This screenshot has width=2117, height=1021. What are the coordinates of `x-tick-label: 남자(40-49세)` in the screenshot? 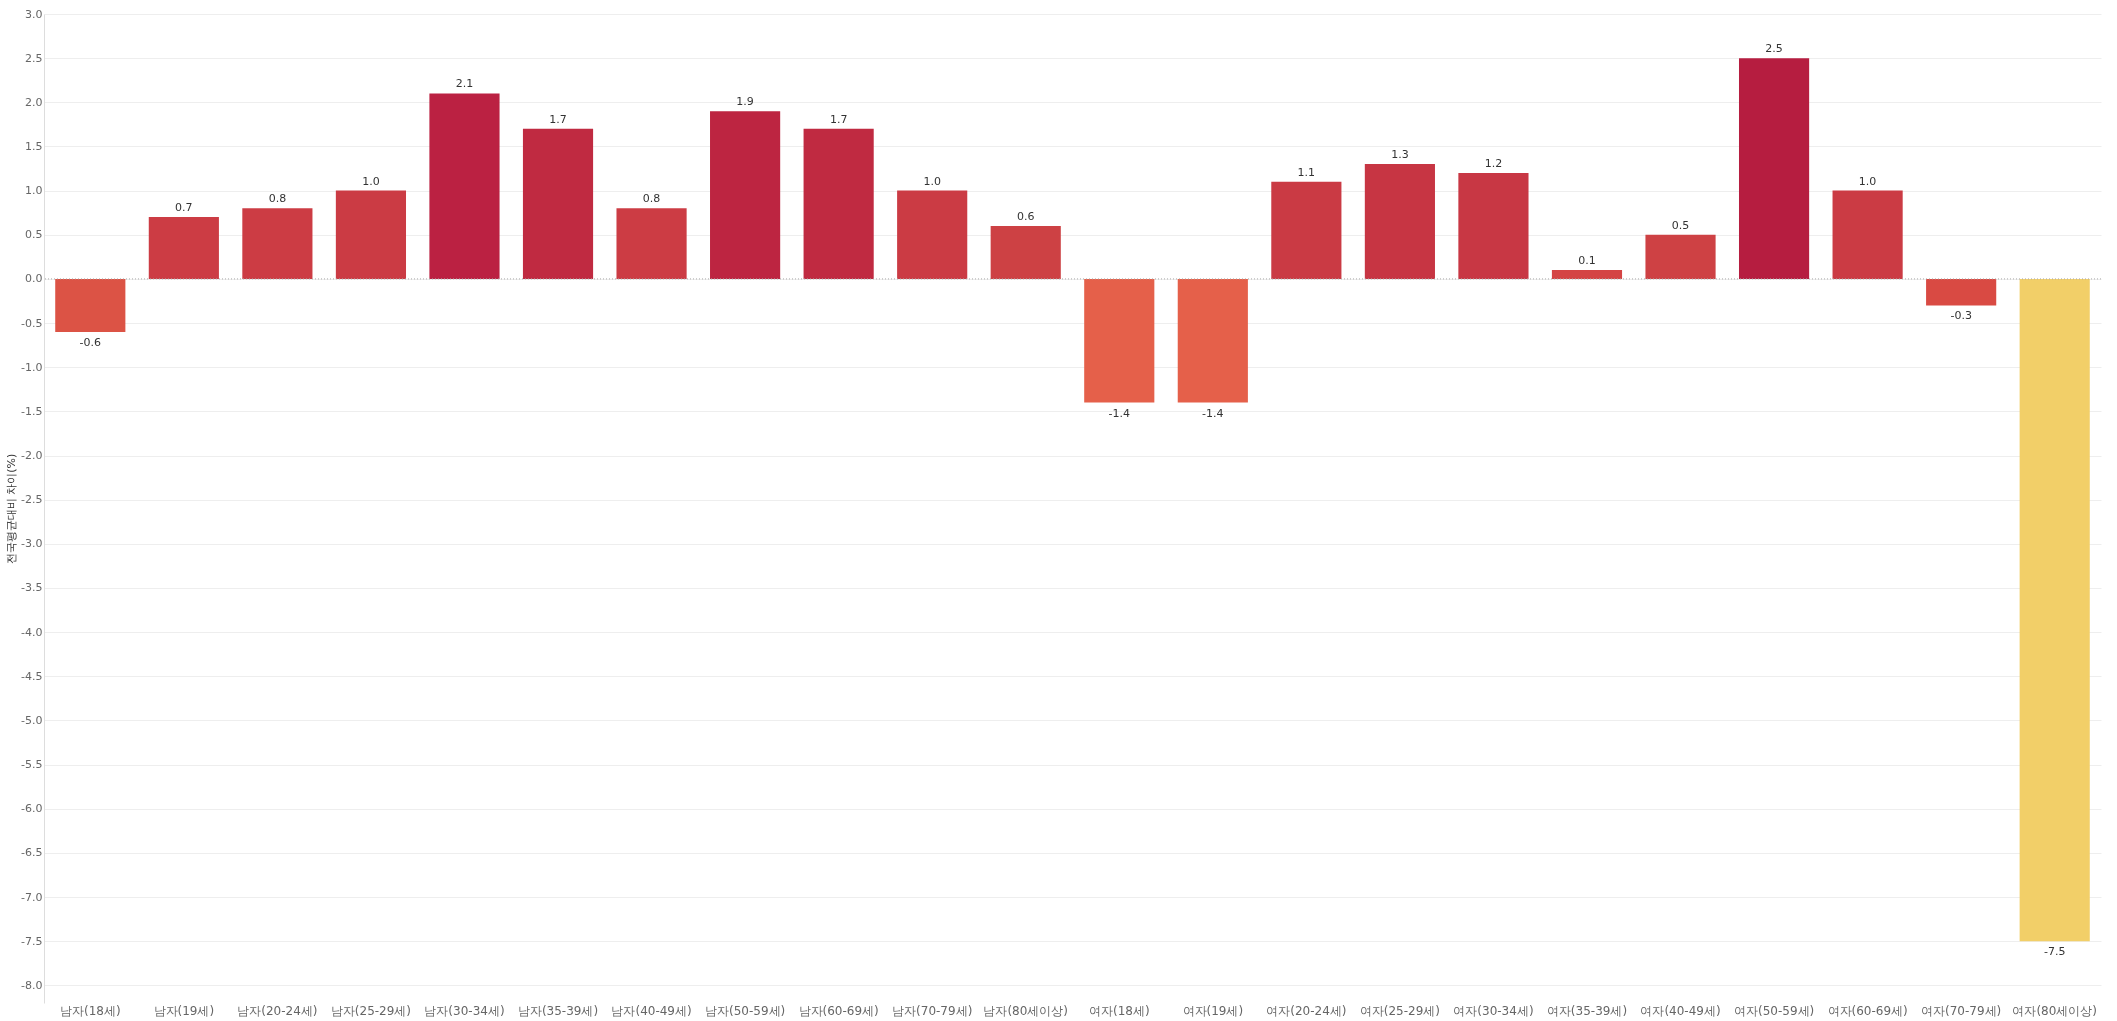 It's located at (651, 1010).